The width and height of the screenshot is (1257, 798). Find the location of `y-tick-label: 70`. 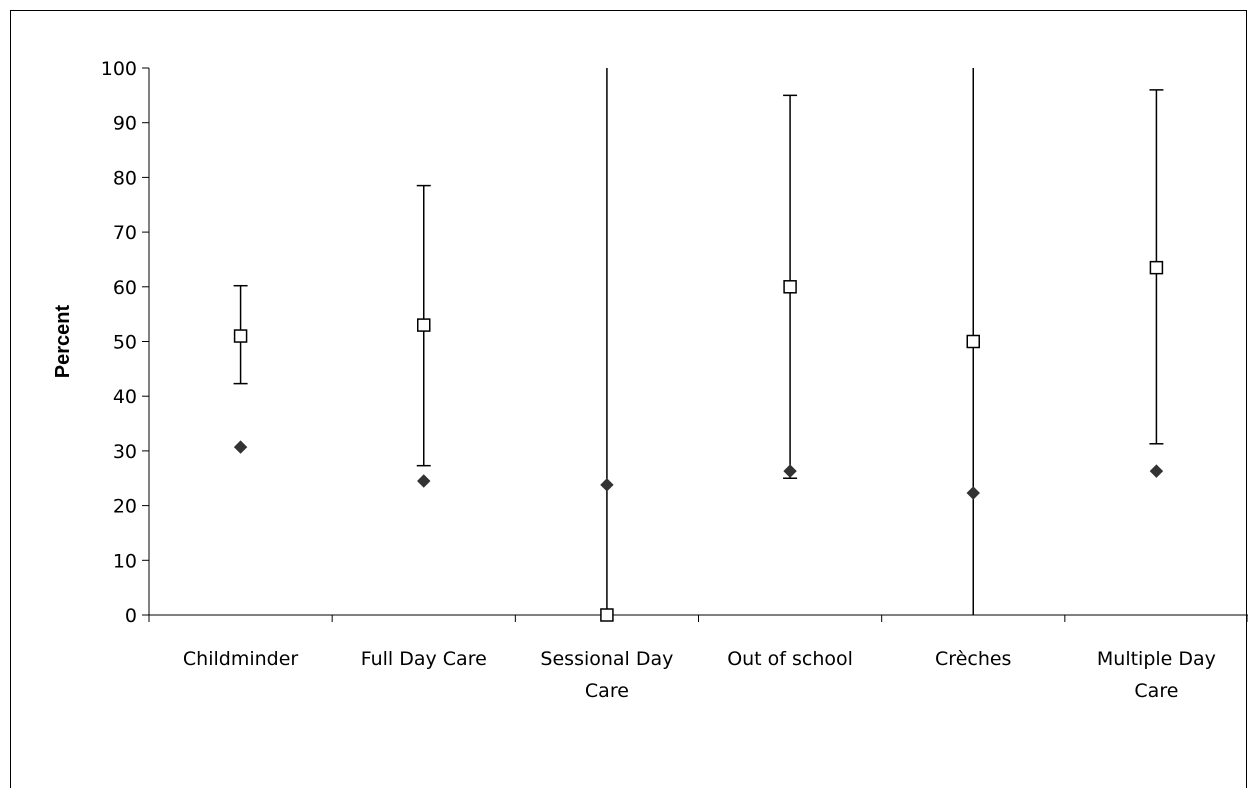

y-tick-label: 70 is located at coordinates (125, 233).